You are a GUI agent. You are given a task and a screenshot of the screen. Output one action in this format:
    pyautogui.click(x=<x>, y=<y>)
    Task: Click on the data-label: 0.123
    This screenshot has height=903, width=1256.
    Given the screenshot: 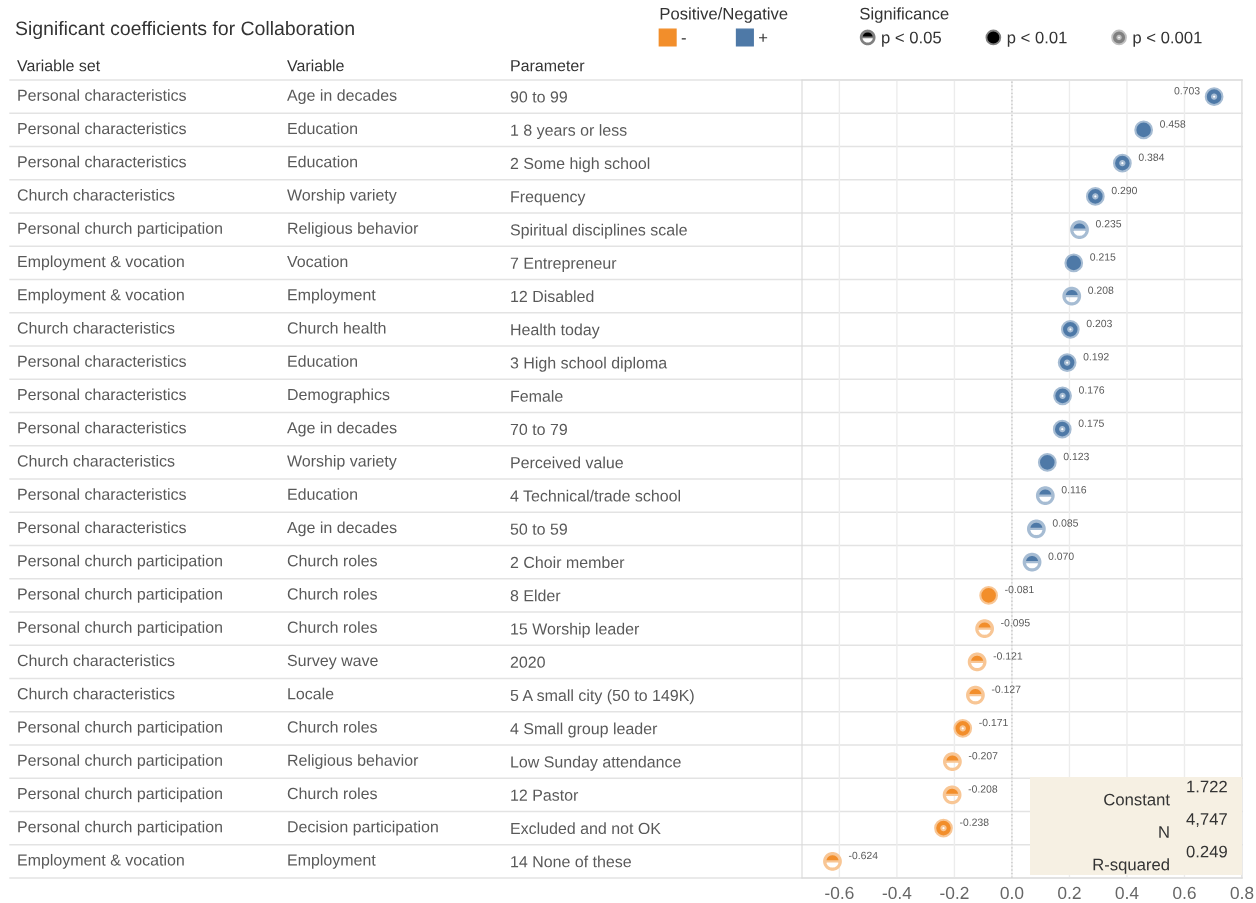 What is the action you would take?
    pyautogui.click(x=1076, y=456)
    